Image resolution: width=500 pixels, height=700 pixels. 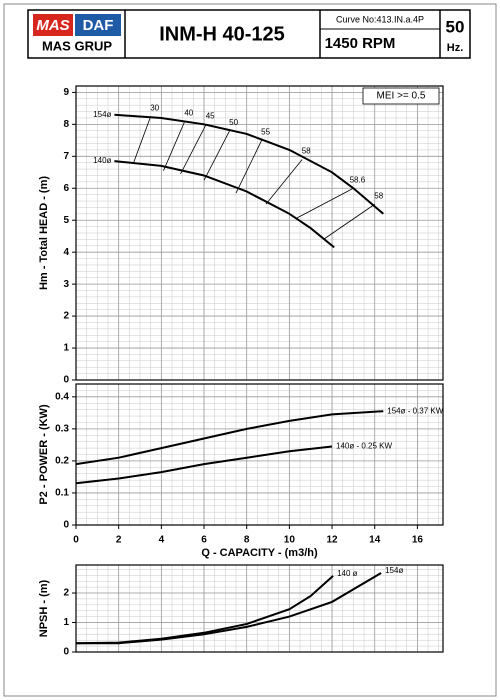 I want to click on x-tick-label: 6, so click(x=204, y=540).